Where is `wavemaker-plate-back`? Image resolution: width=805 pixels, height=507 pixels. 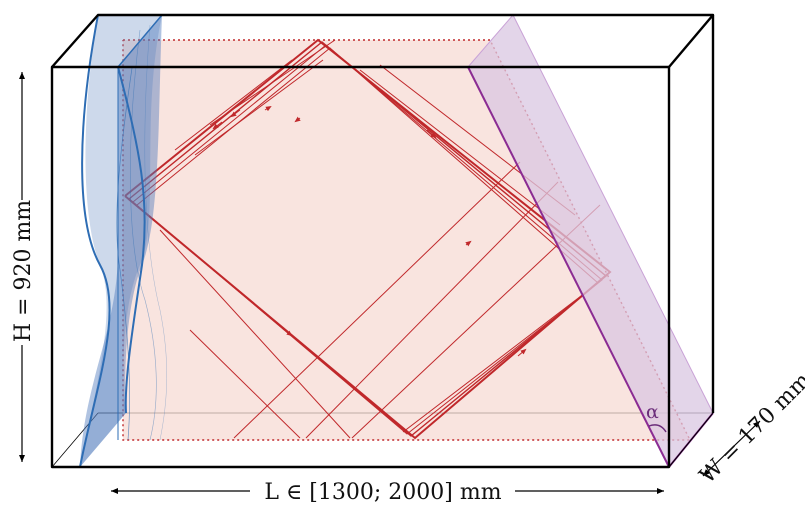 wavemaker-plate-back is located at coordinates (121, 241).